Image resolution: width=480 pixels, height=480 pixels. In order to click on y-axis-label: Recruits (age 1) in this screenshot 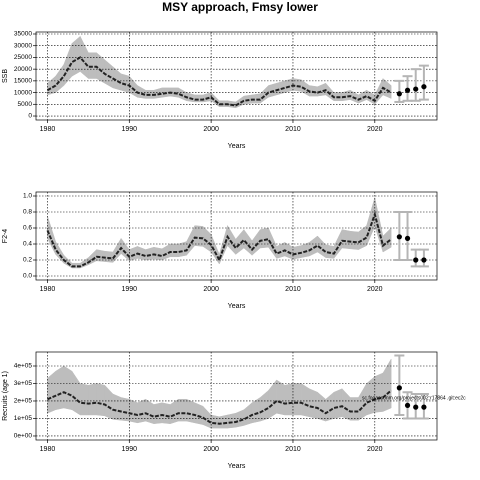, I will do `click(5, 396)`.